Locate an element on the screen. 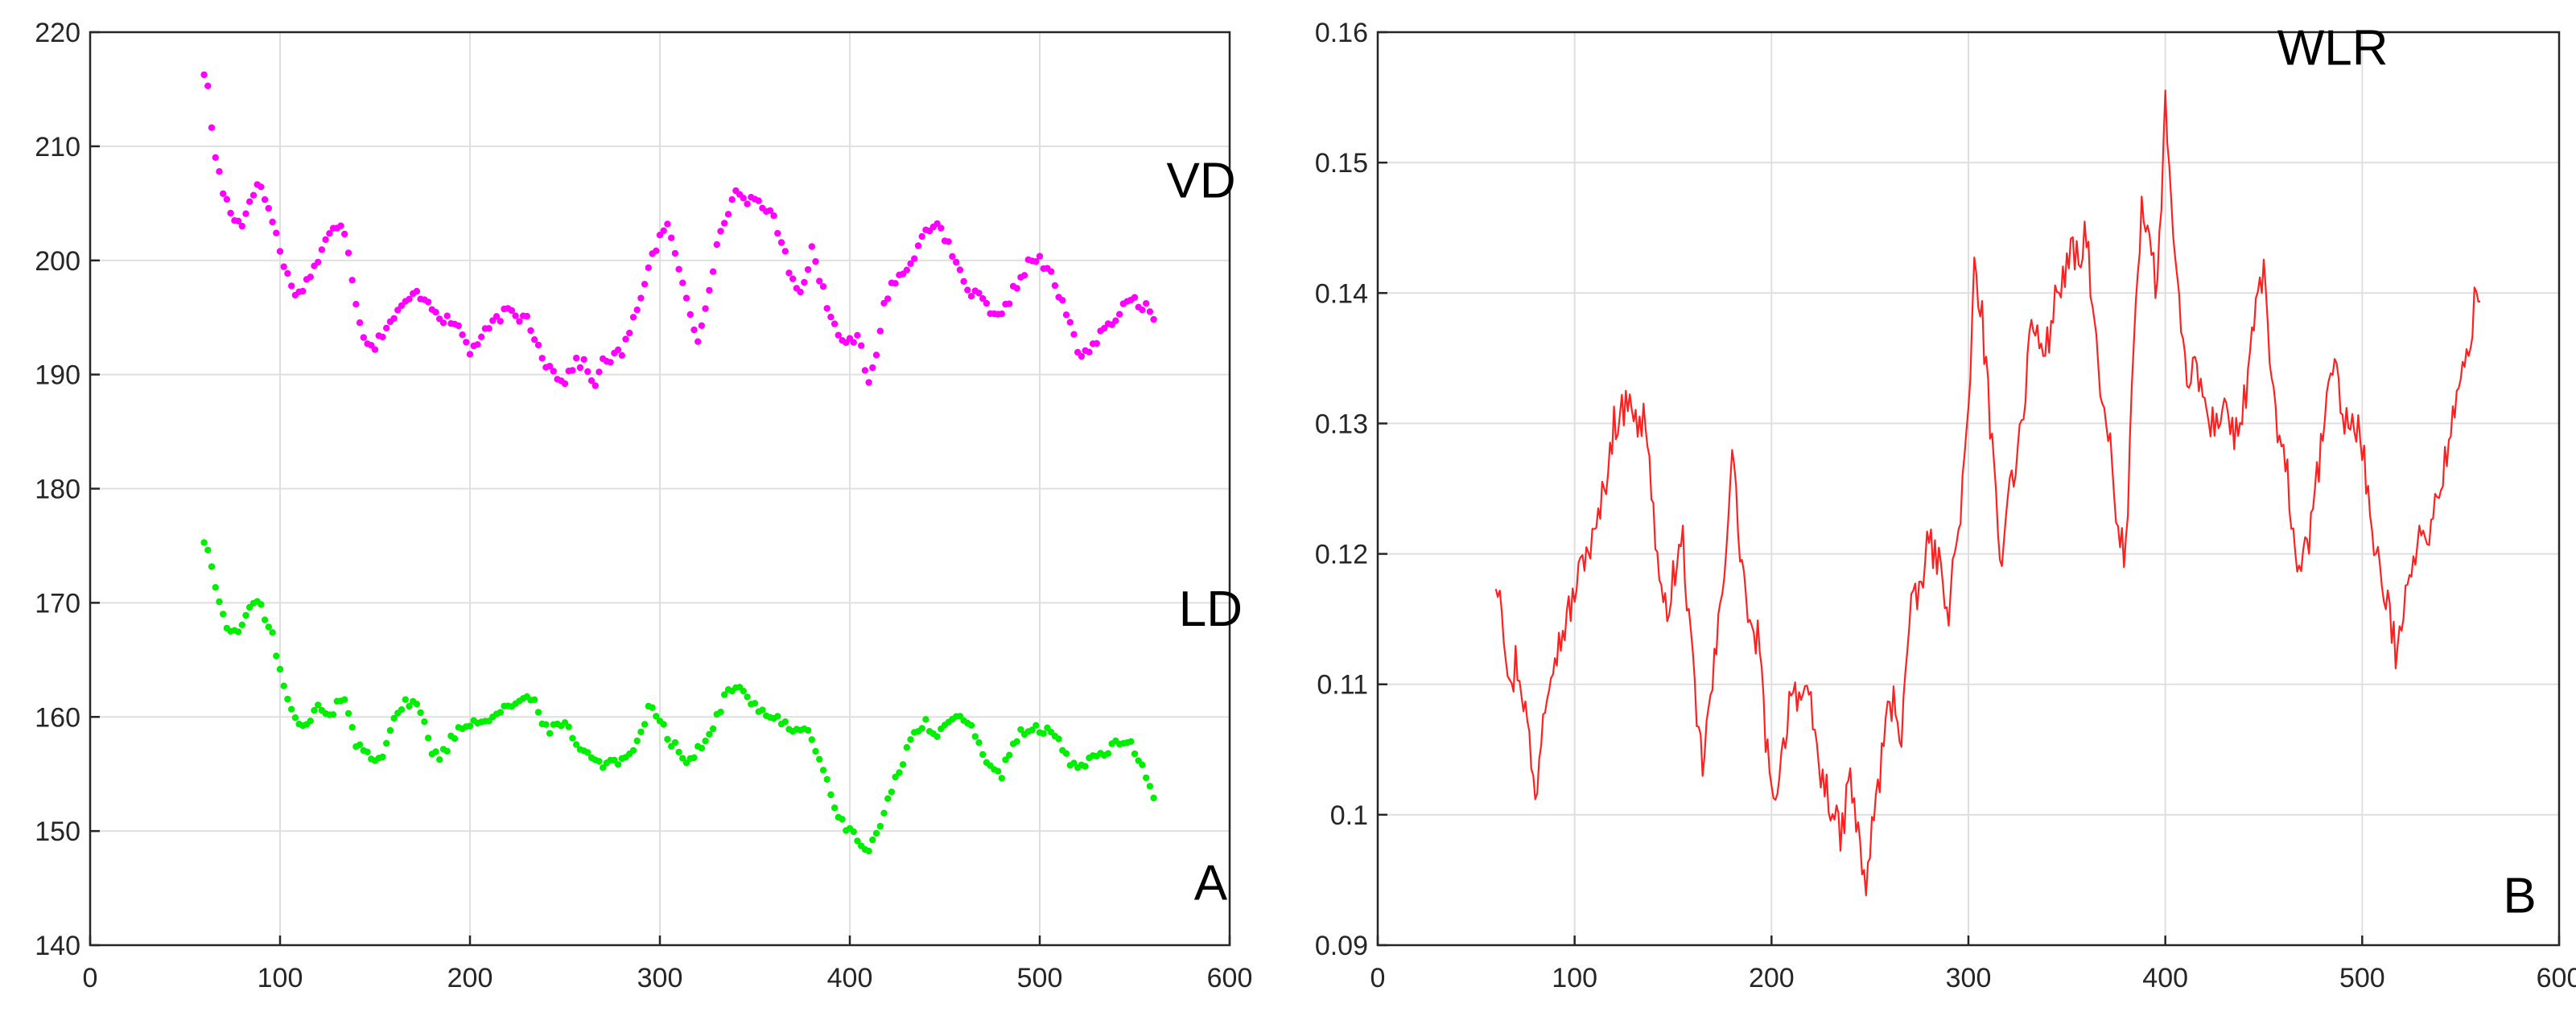 This screenshot has width=2576, height=1024. vd-series-label: VD is located at coordinates (1201, 181).